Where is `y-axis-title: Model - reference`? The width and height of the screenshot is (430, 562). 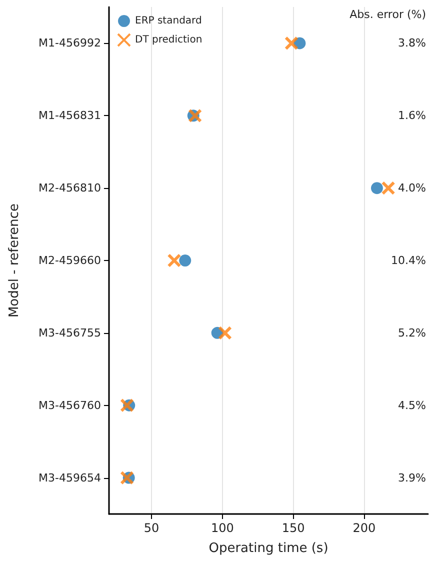 y-axis-title: Model - reference is located at coordinates (14, 260).